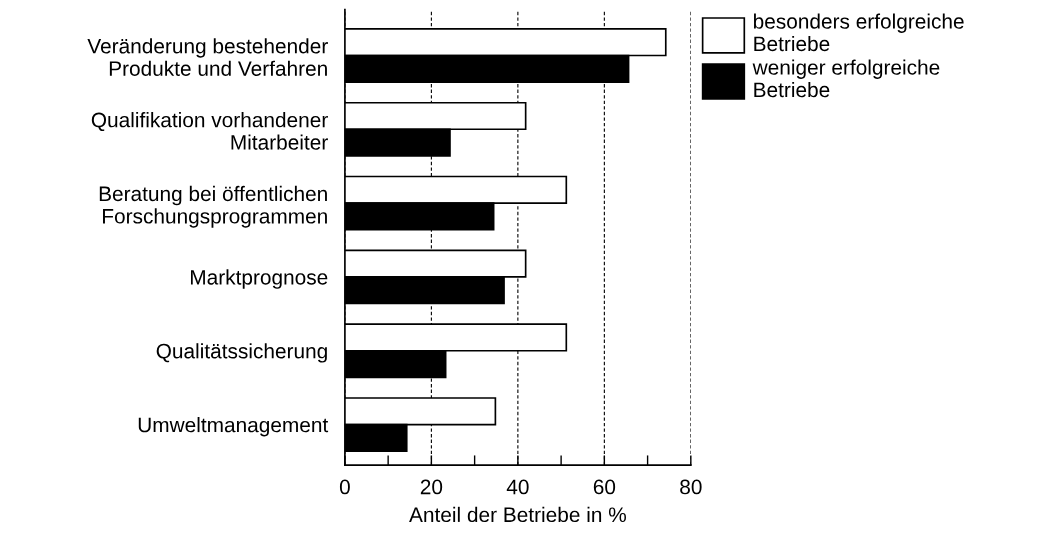 The width and height of the screenshot is (1042, 539). Describe the element at coordinates (431, 487) in the screenshot. I see `x-tick-label: 20` at that location.